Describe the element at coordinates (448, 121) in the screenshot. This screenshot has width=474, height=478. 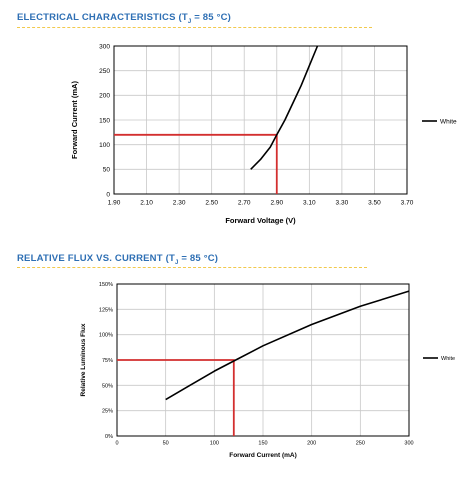
I see `chart1-legend-label-0: White` at that location.